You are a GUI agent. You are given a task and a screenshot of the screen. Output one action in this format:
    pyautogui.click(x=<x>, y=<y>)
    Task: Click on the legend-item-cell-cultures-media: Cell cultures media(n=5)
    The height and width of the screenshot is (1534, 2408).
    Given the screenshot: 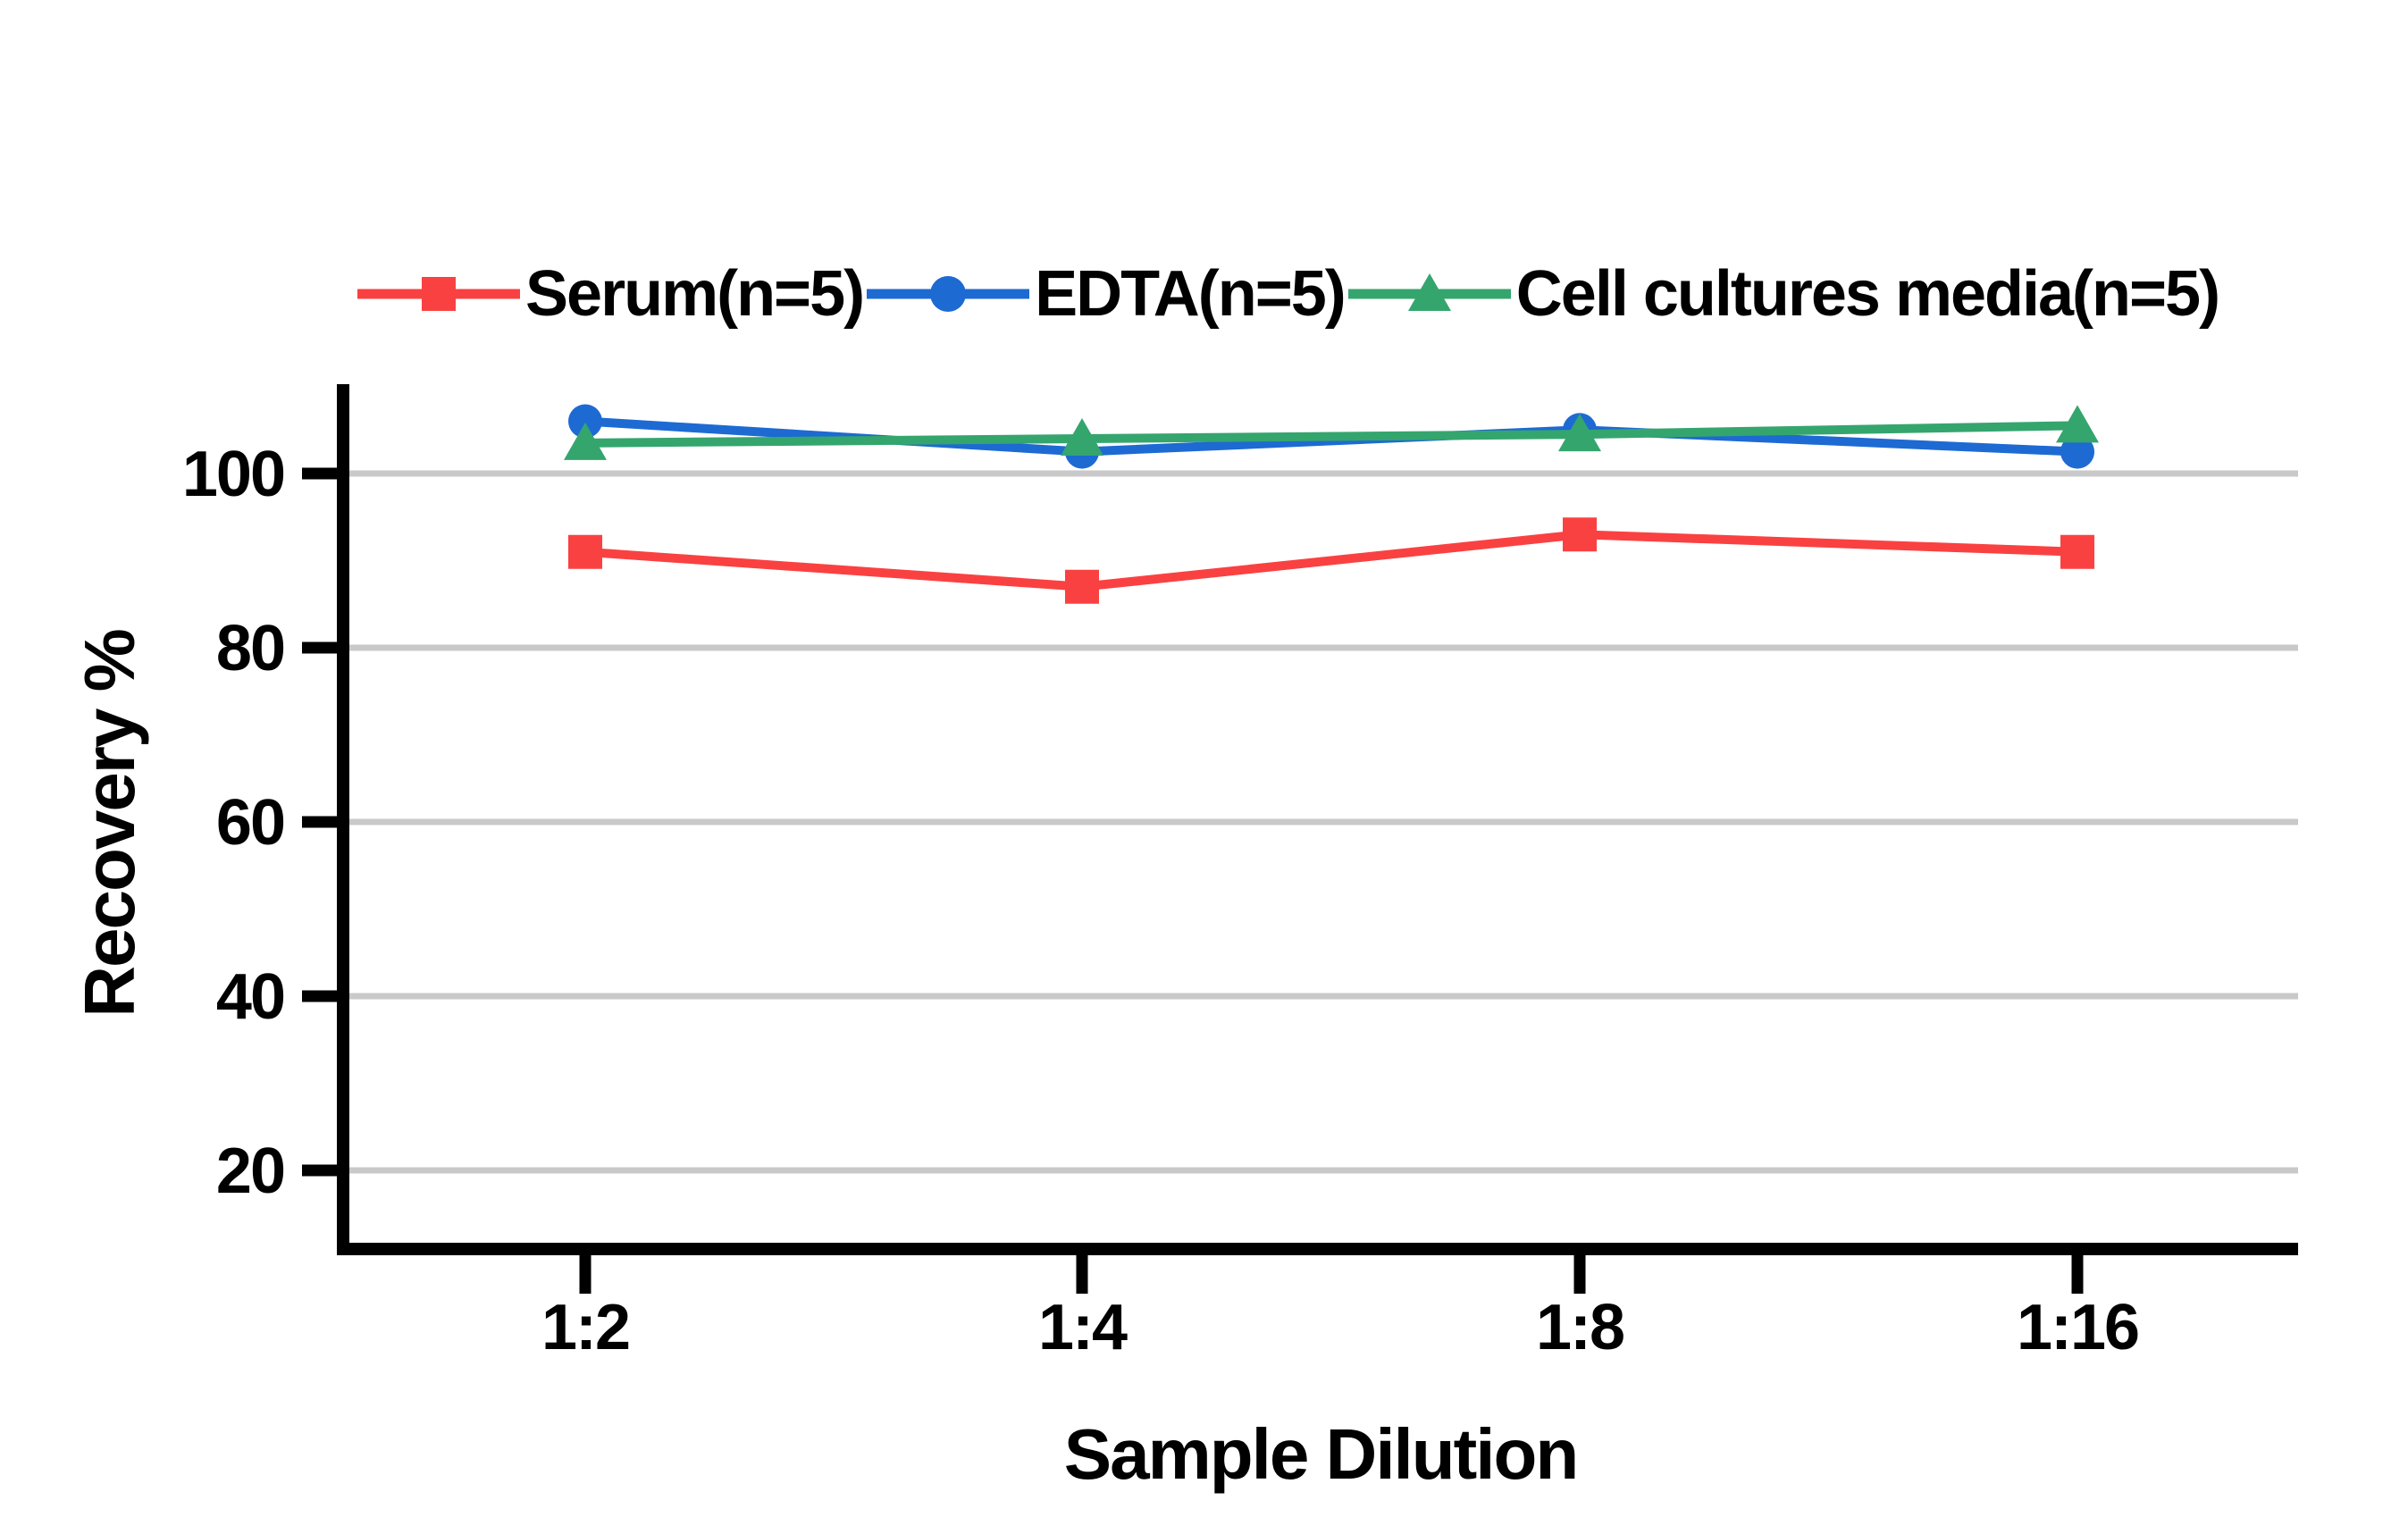 What is the action you would take?
    pyautogui.click(x=1783, y=294)
    